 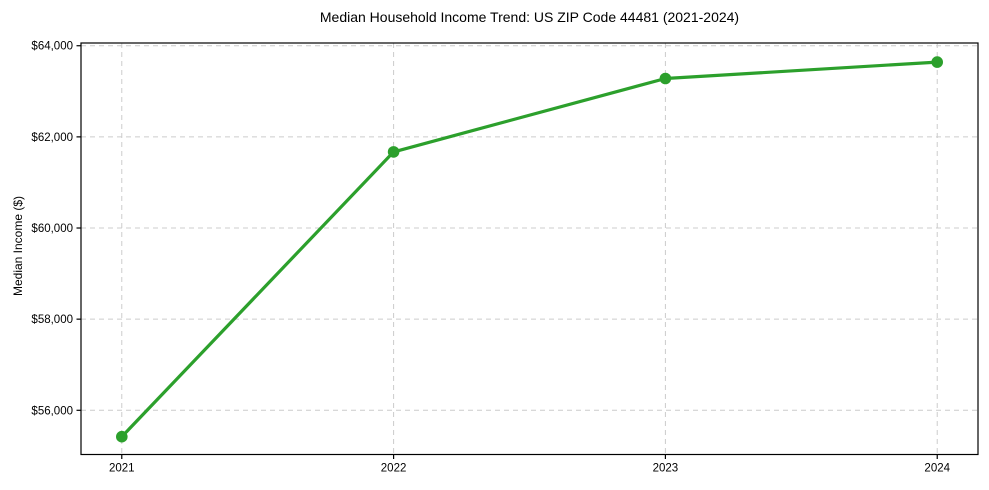 I want to click on x-tick-label: 2021, so click(x=122, y=469).